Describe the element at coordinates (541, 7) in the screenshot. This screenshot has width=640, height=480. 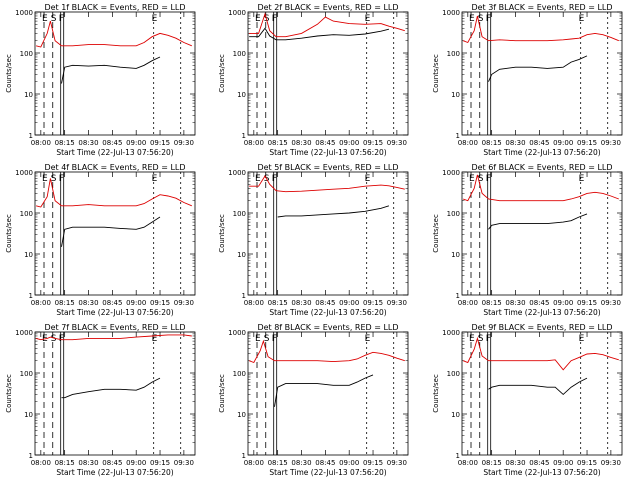
I see `panel-title: Det 3f BLACK = Events, RED = LLD` at that location.